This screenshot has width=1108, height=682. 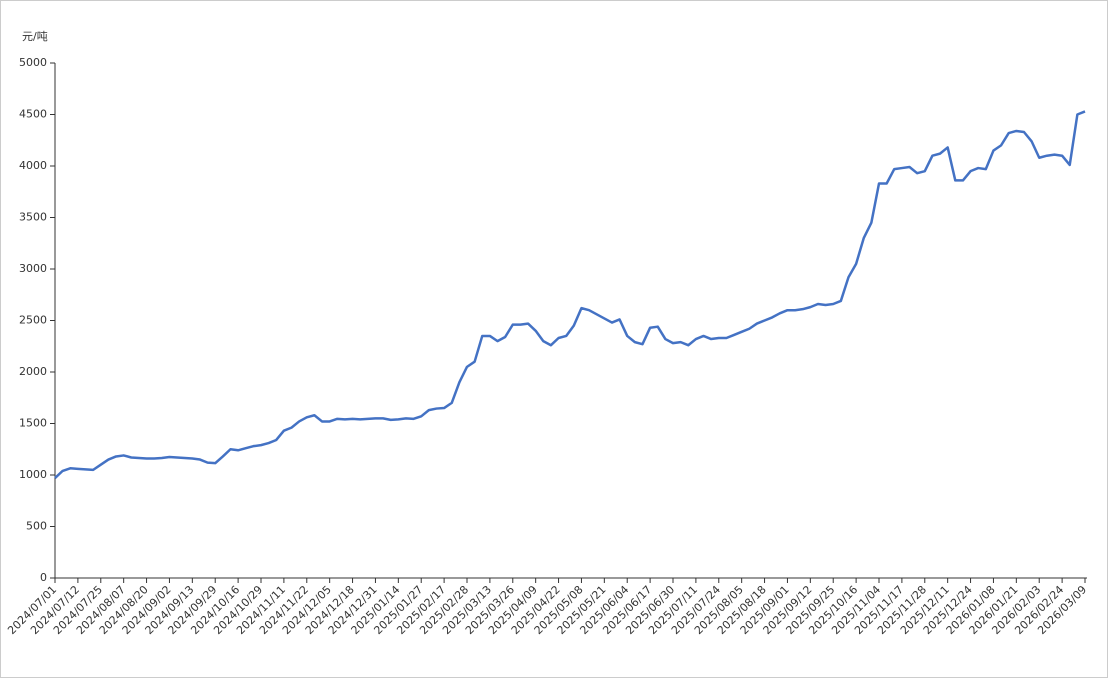 What do you see at coordinates (43, 577) in the screenshot?
I see `y-tick-label: 0` at bounding box center [43, 577].